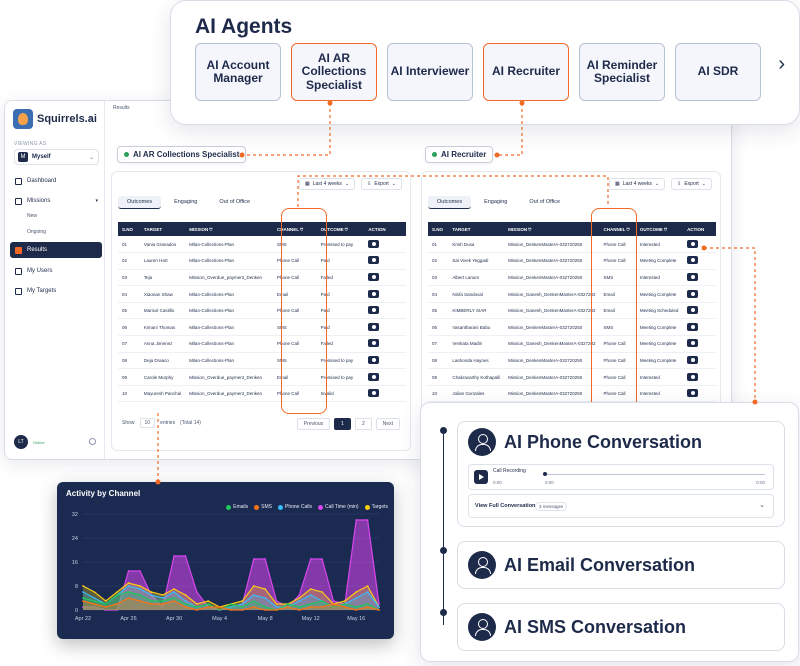 The width and height of the screenshot is (800, 666). I want to click on legend-item: Phone Calls, so click(295, 507).